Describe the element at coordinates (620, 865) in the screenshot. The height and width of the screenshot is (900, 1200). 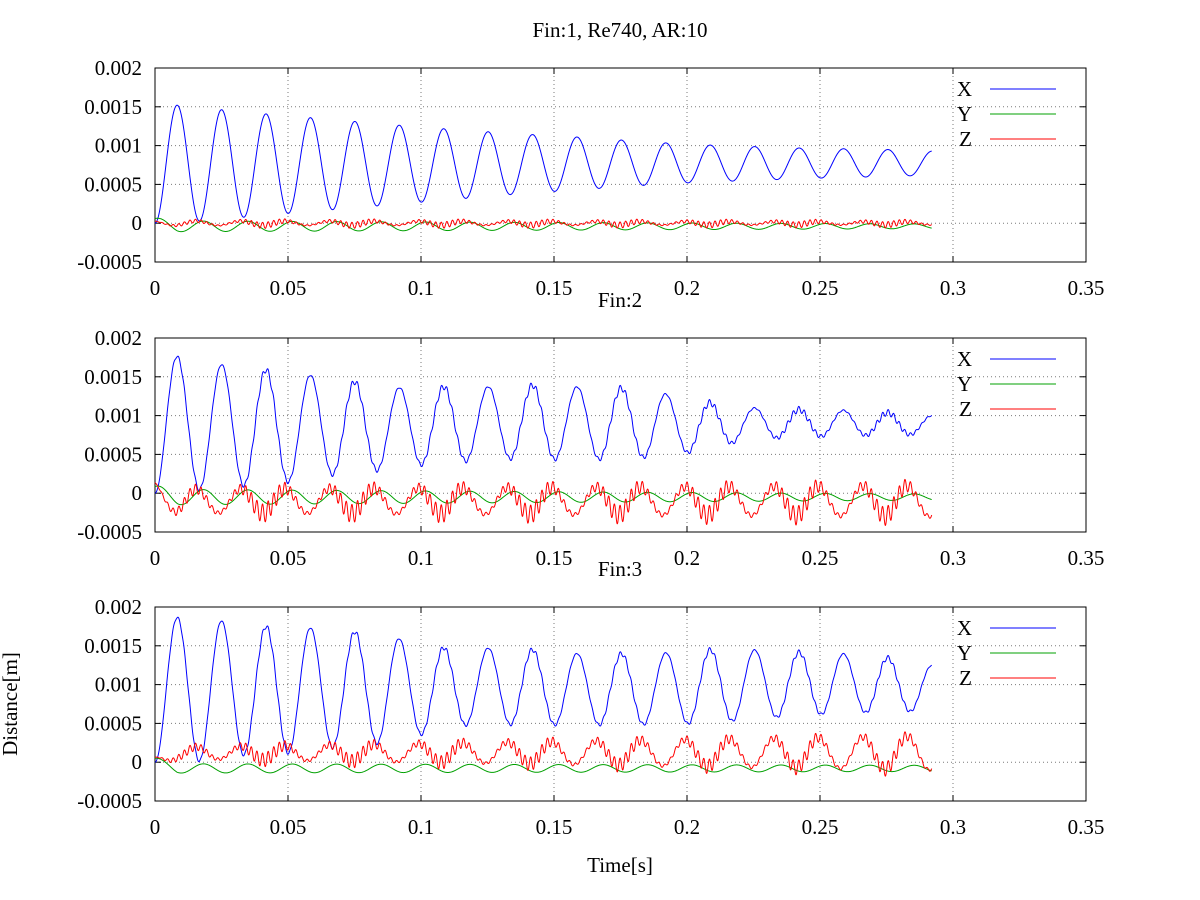
I see `x-axis-label: Time[s]` at that location.